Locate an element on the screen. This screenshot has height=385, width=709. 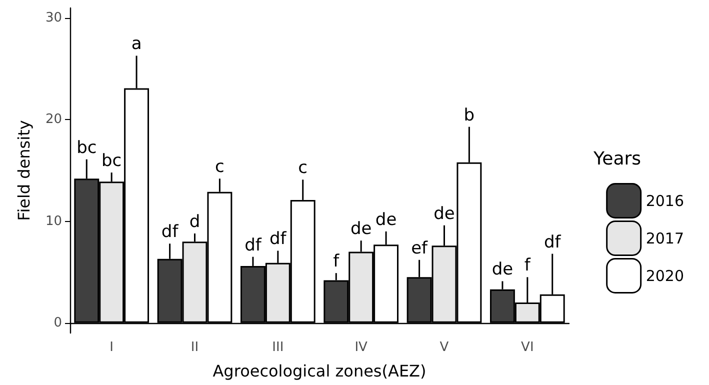
legend-label: 2020 is located at coordinates (665, 275).